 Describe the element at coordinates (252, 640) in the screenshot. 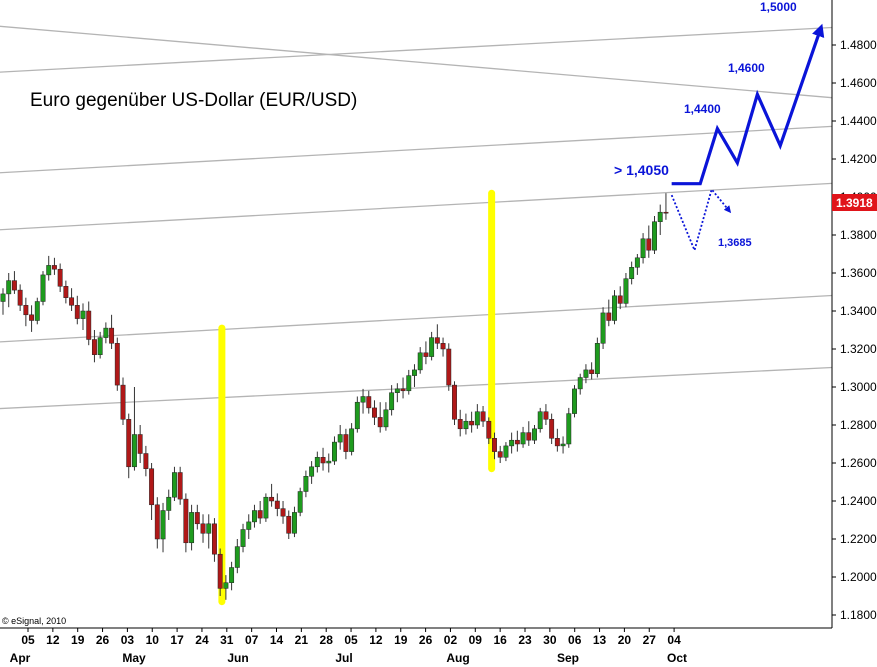

I see `x-tick-label: 07` at that location.